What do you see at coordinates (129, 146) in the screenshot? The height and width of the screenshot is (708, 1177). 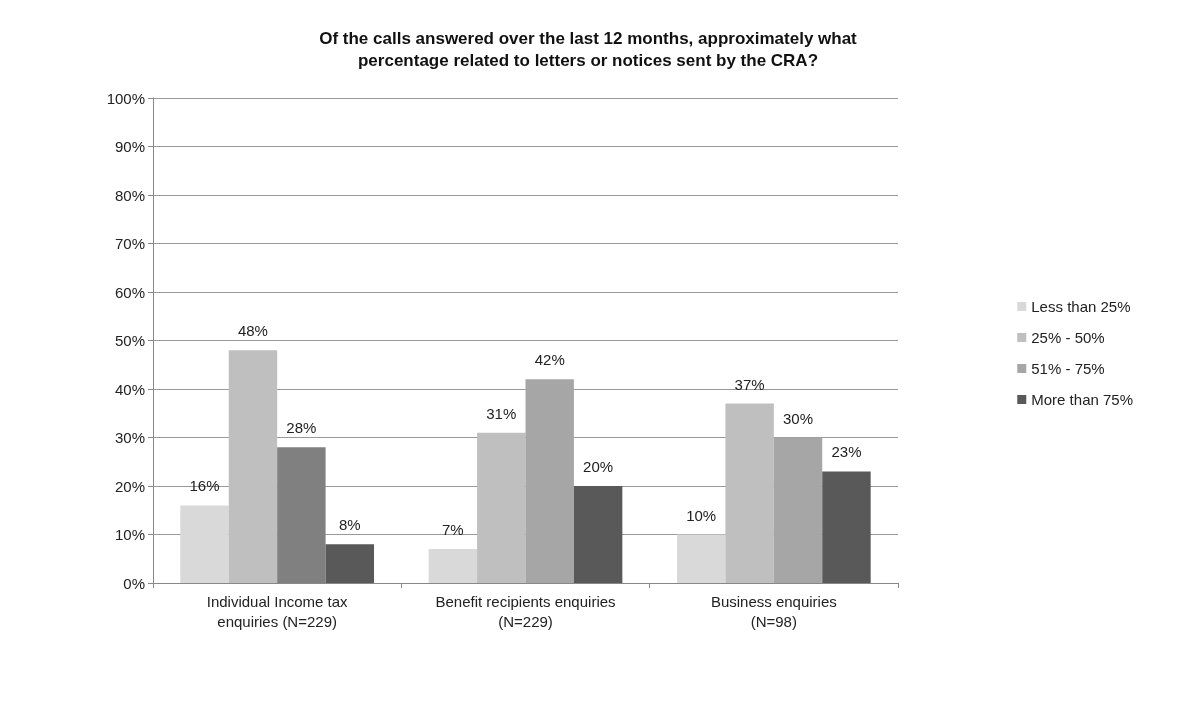 I see `y-tick-label: 90%` at bounding box center [129, 146].